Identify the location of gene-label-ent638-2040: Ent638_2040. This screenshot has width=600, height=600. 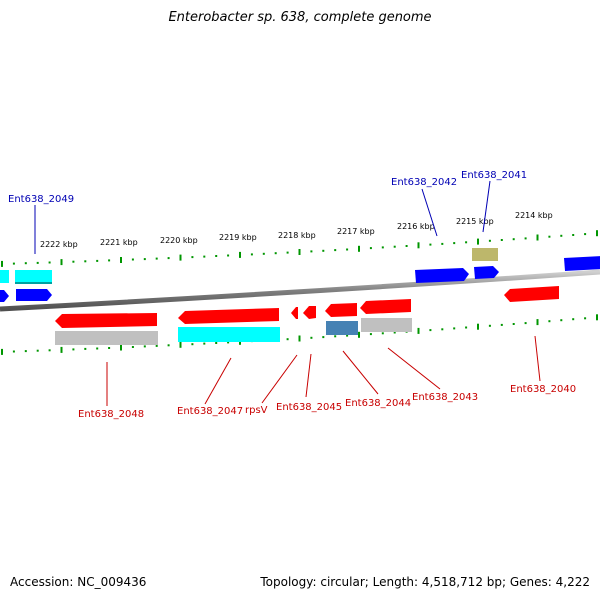
(543, 389).